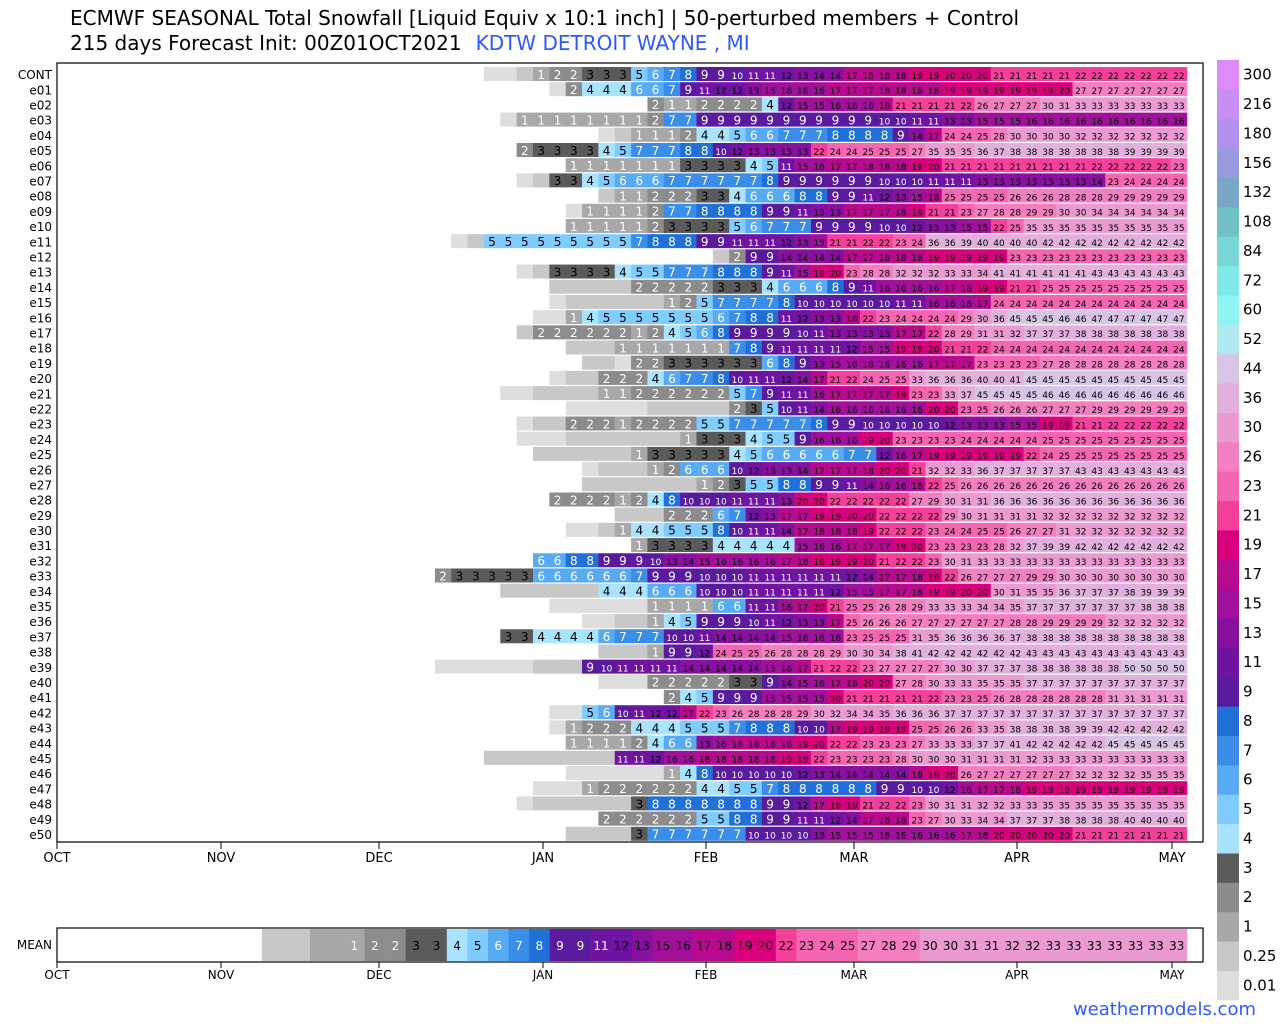  Describe the element at coordinates (1163, 502) in the screenshot. I see `cell-value: 36` at that location.